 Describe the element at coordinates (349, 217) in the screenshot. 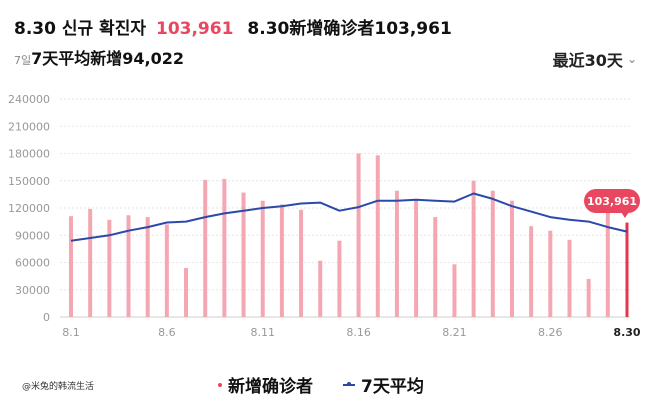

I see `average-line` at that location.